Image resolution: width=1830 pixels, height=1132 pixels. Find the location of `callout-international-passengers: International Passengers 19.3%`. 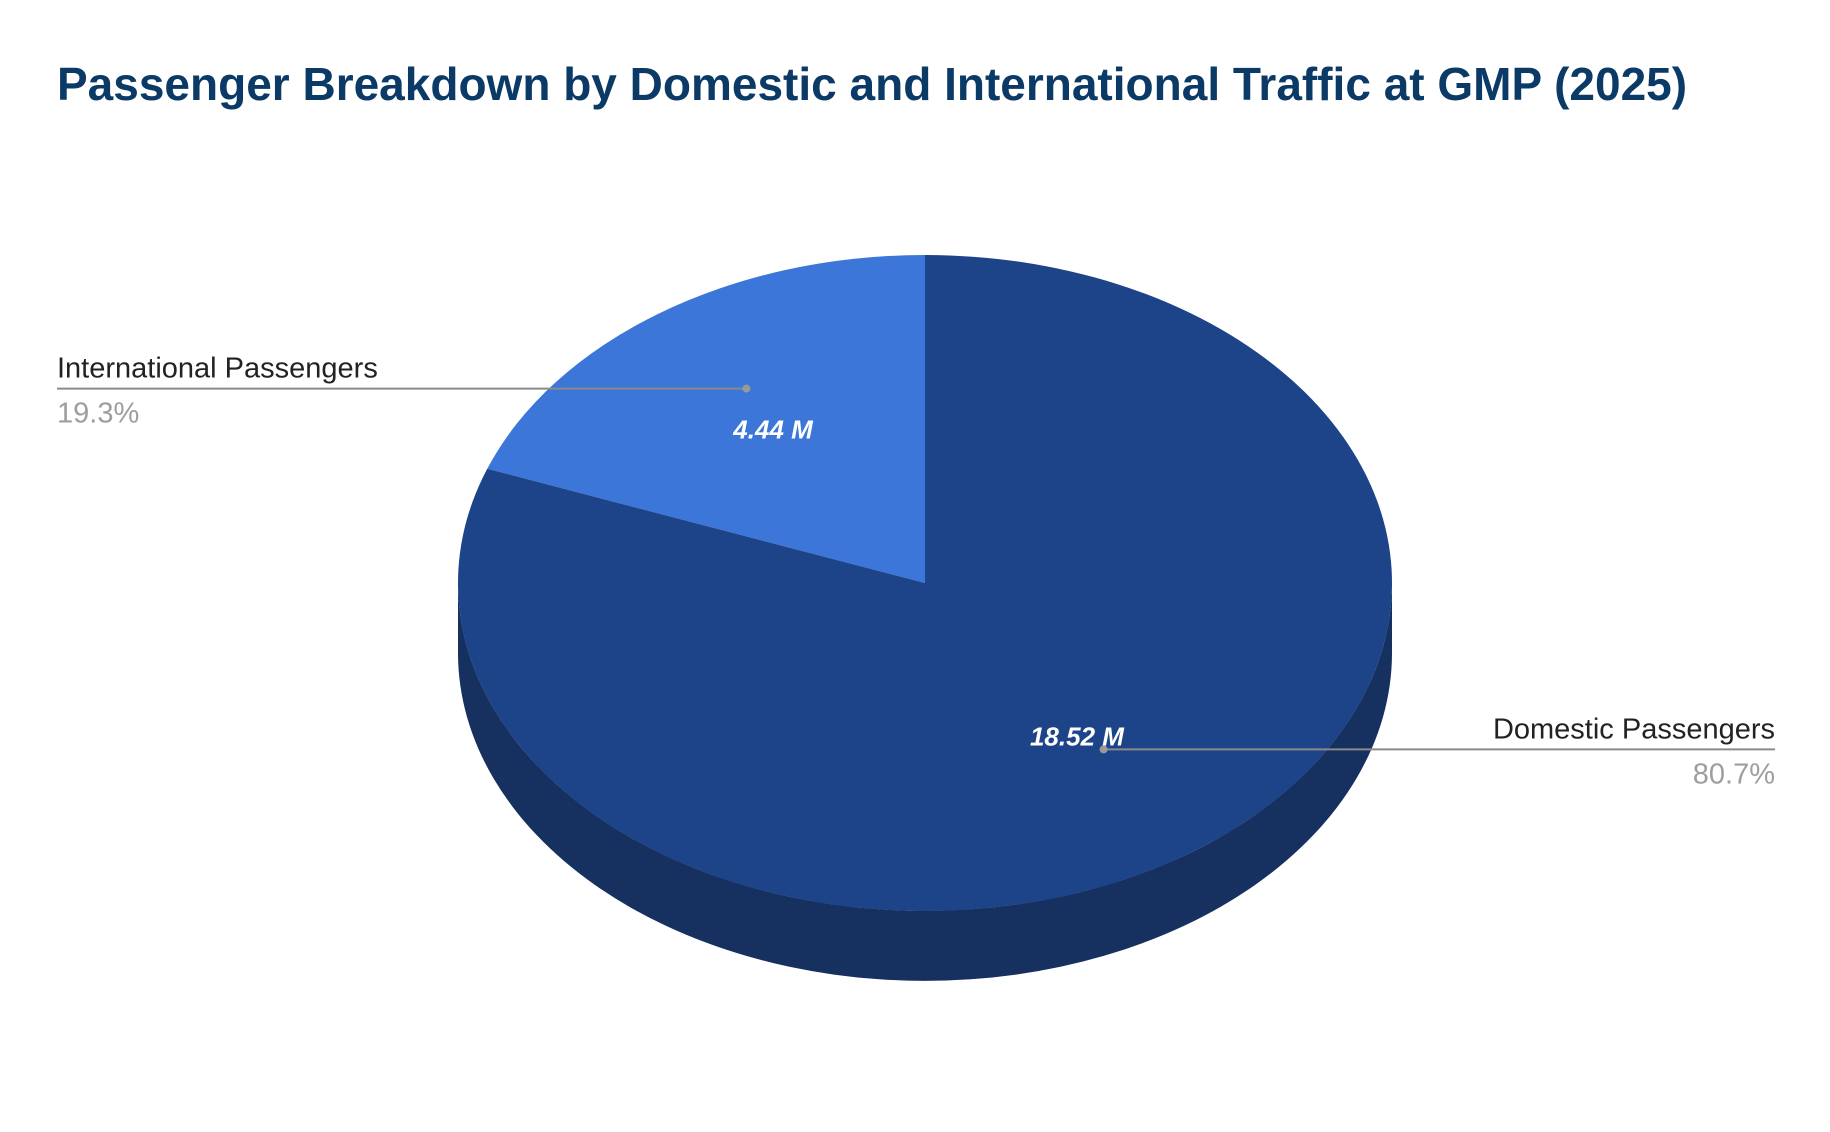

callout-international-passengers: International Passengers 19.3% is located at coordinates (404, 391).